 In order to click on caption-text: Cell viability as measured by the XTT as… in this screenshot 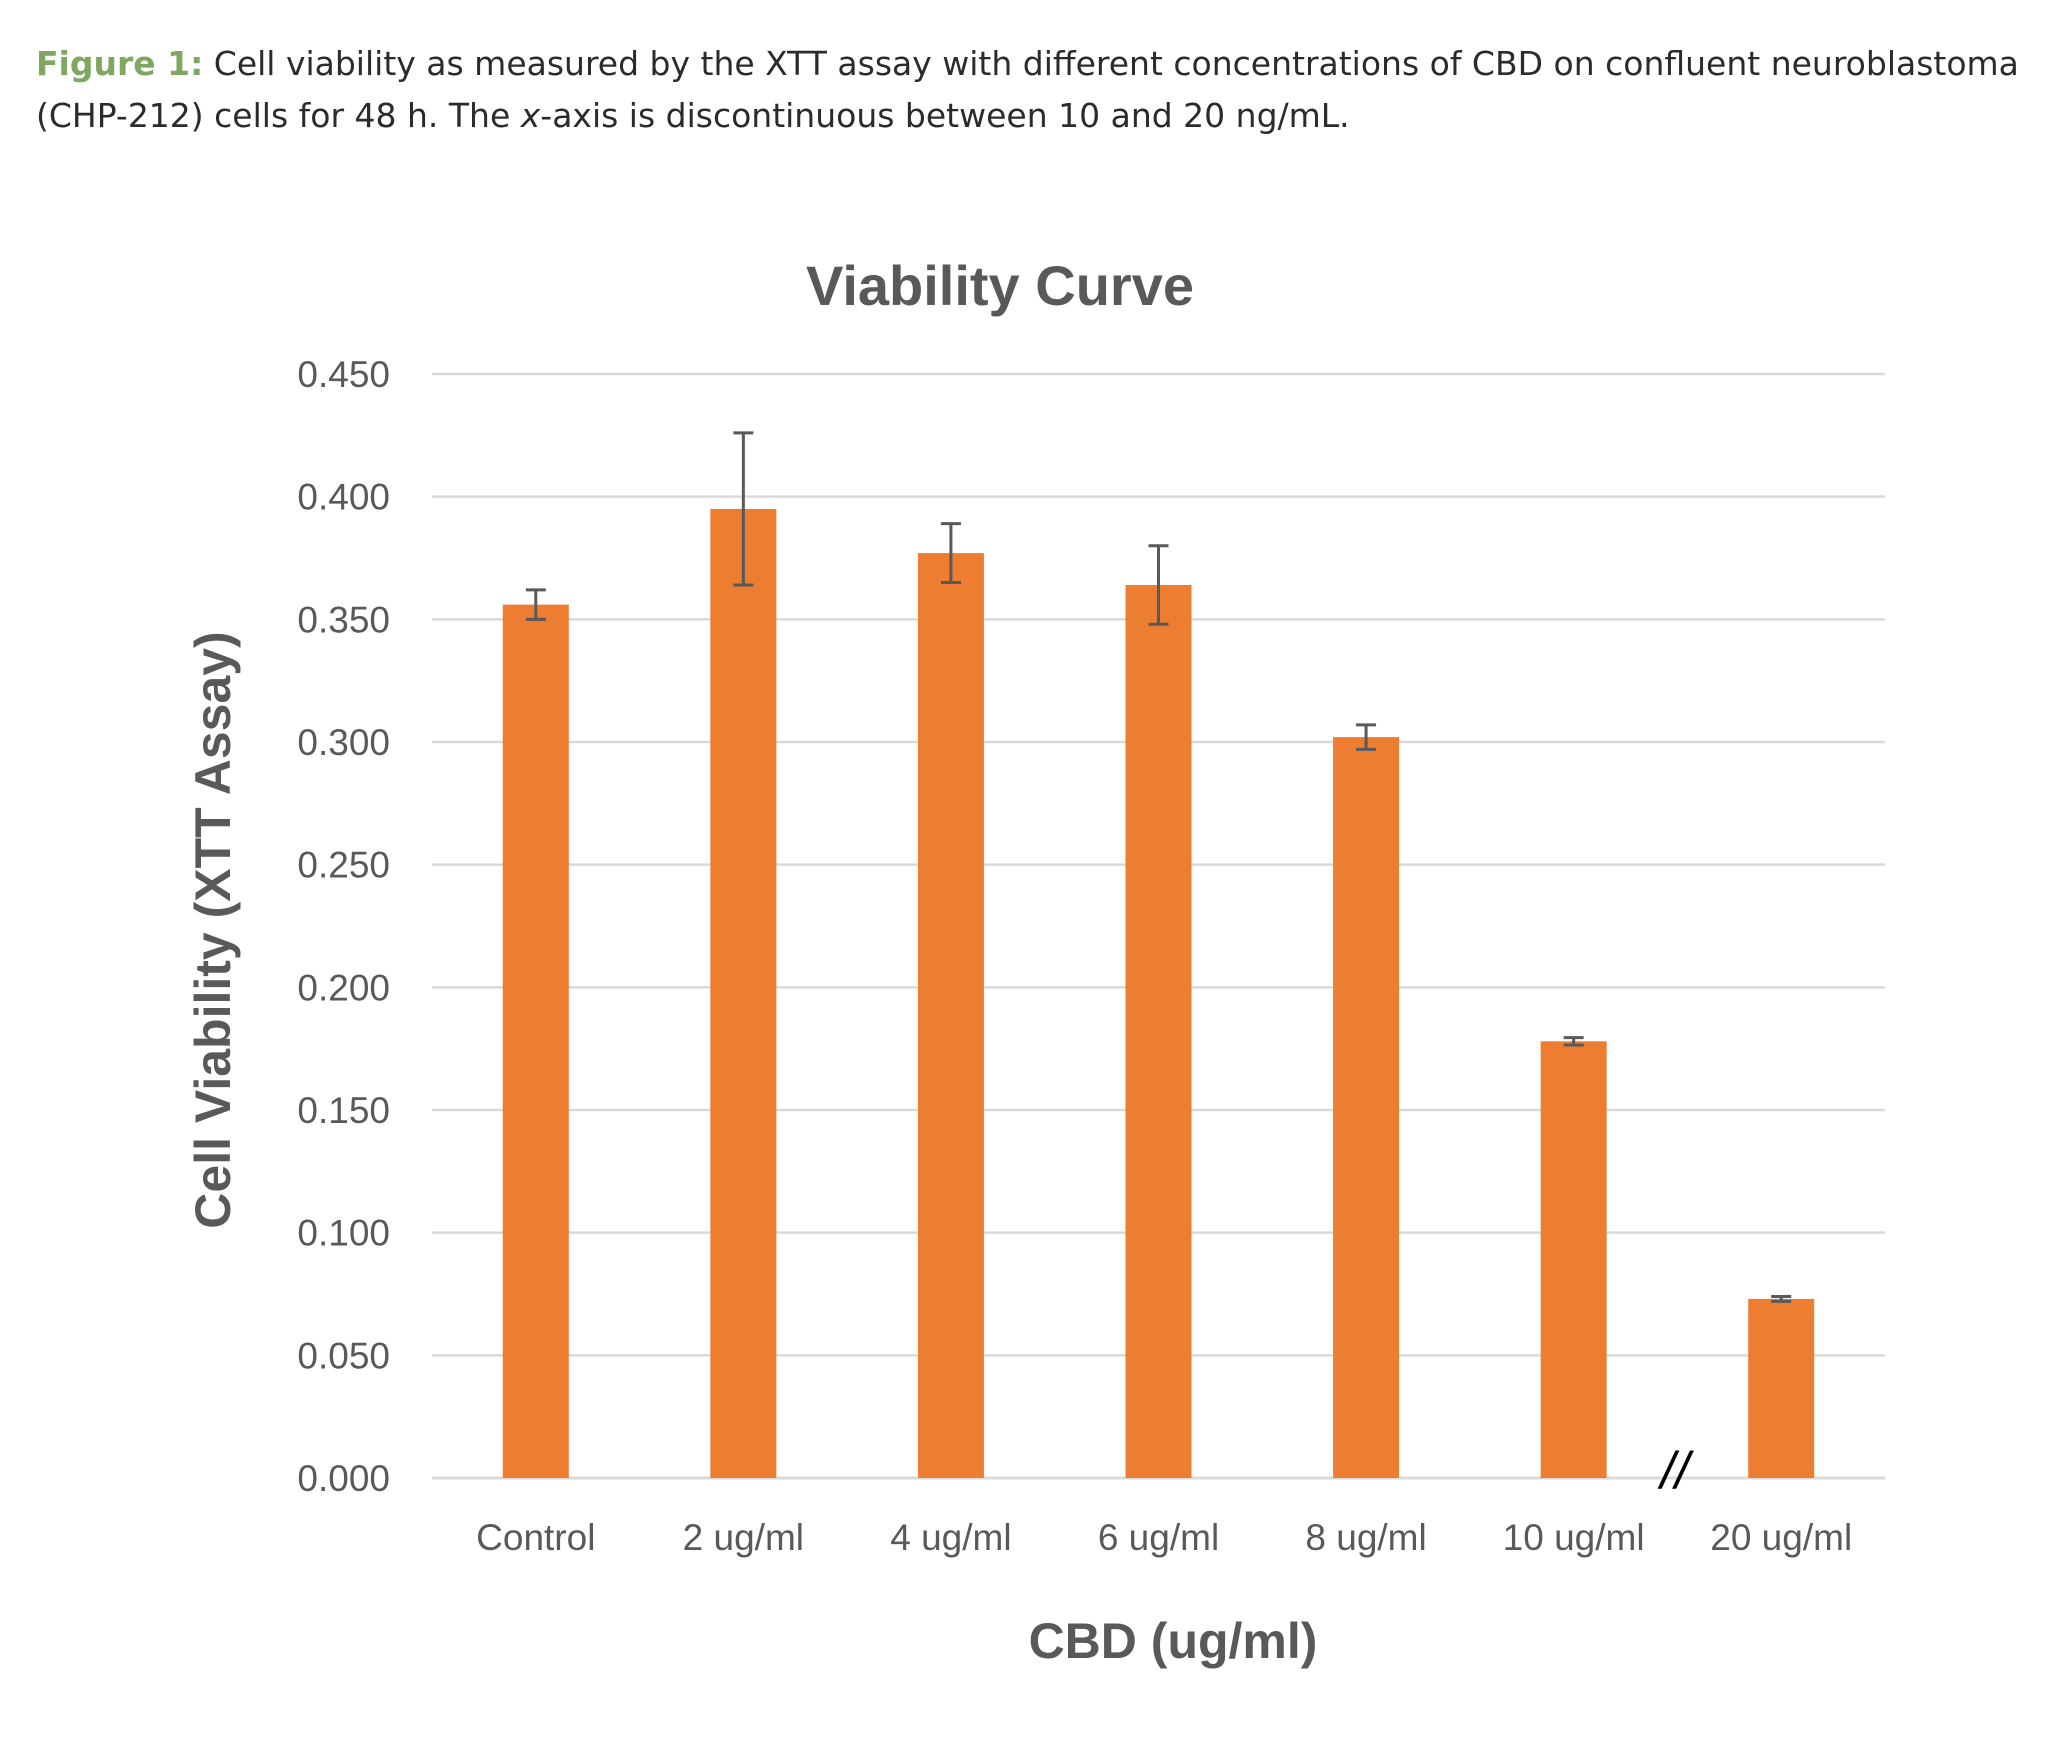, I will do `click(1027, 89)`.